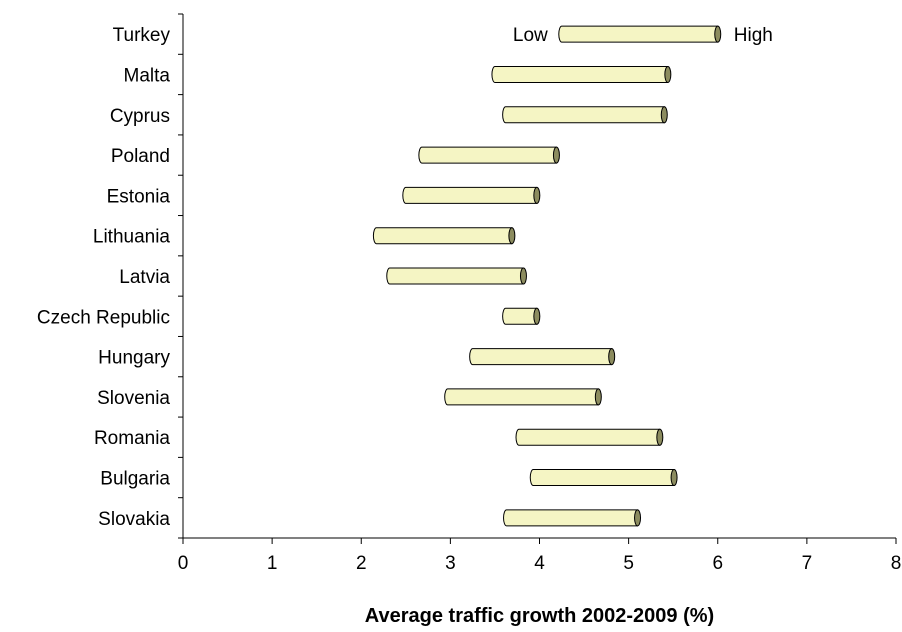 The width and height of the screenshot is (902, 632). Describe the element at coordinates (272, 563) in the screenshot. I see `x-tick-label: 1` at that location.